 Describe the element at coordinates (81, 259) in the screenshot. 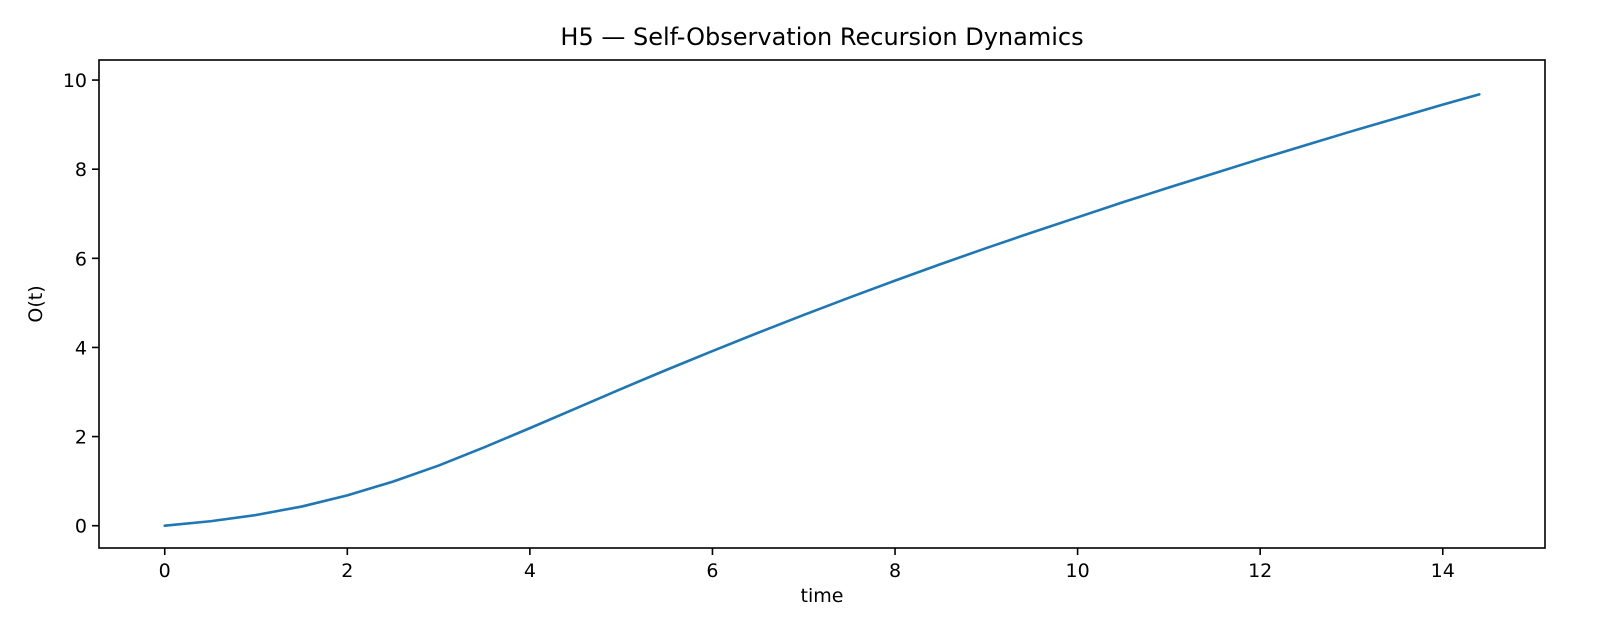

I see `y-tick-label: 6` at that location.